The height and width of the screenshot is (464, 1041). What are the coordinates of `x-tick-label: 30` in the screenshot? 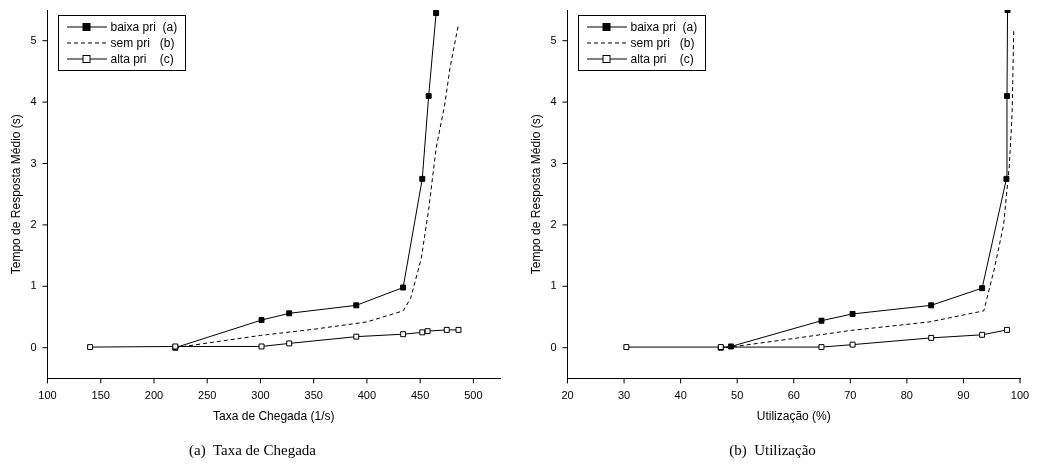 It's located at (624, 395).